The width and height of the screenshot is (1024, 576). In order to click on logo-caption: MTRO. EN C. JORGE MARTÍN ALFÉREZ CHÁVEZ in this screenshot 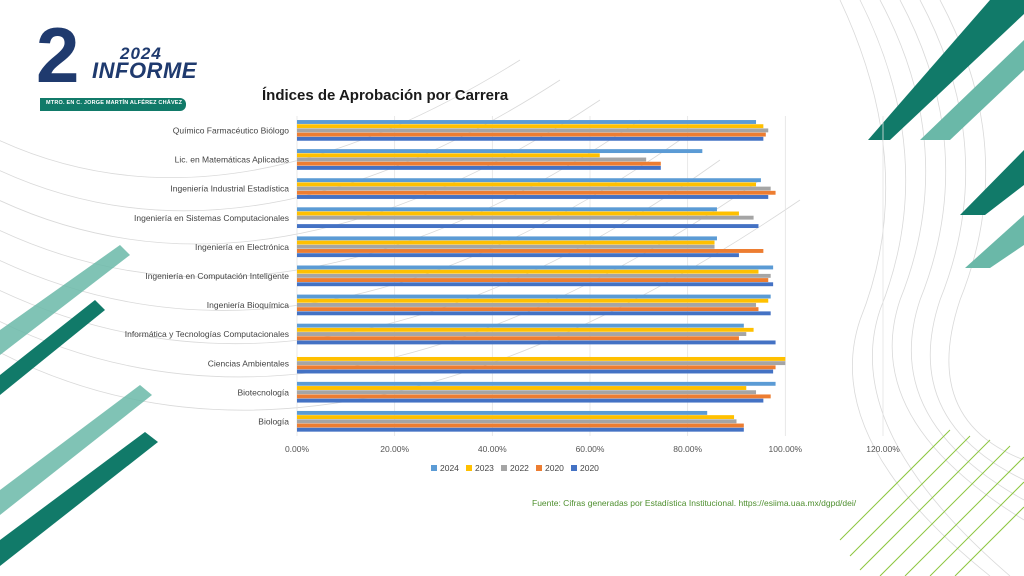, I will do `click(114, 103)`.